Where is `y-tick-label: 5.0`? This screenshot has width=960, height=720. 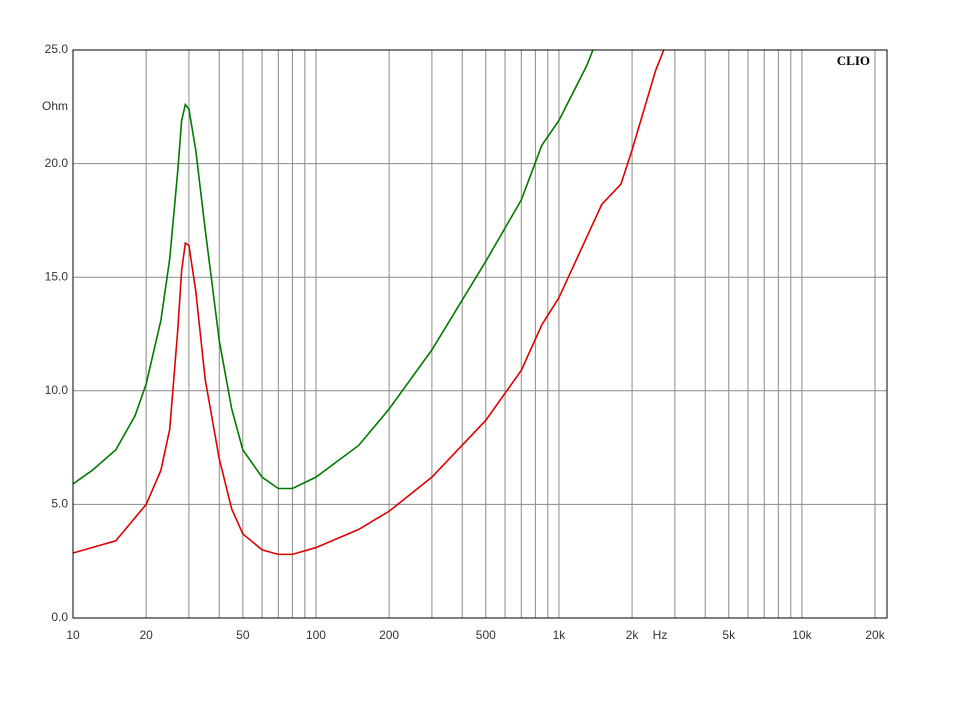
y-tick-label: 5.0 is located at coordinates (59, 504).